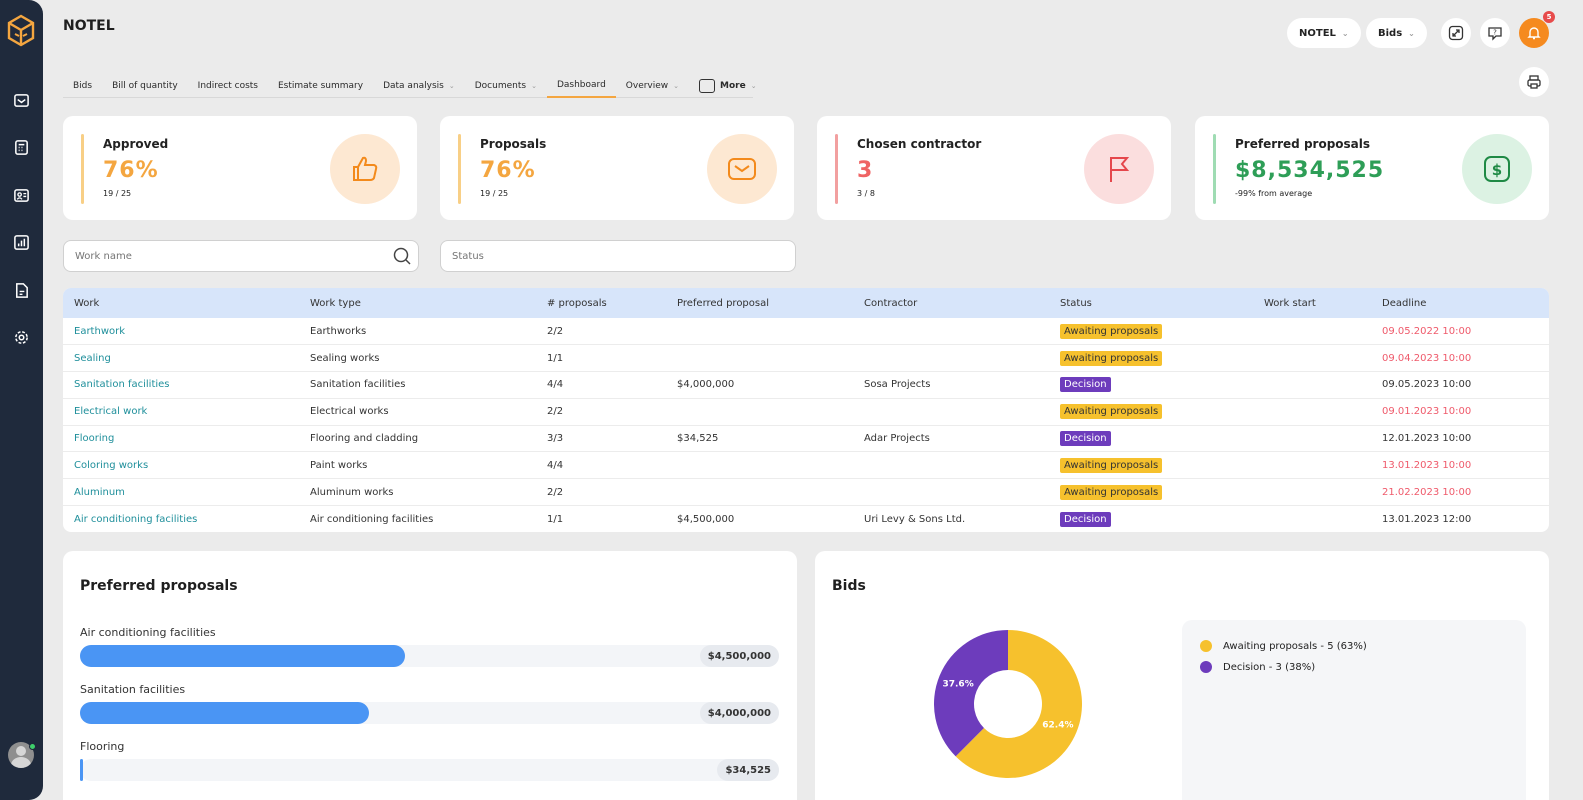 The width and height of the screenshot is (1583, 800). Describe the element at coordinates (971, 693) in the screenshot. I see `donut-slice-decision` at that location.